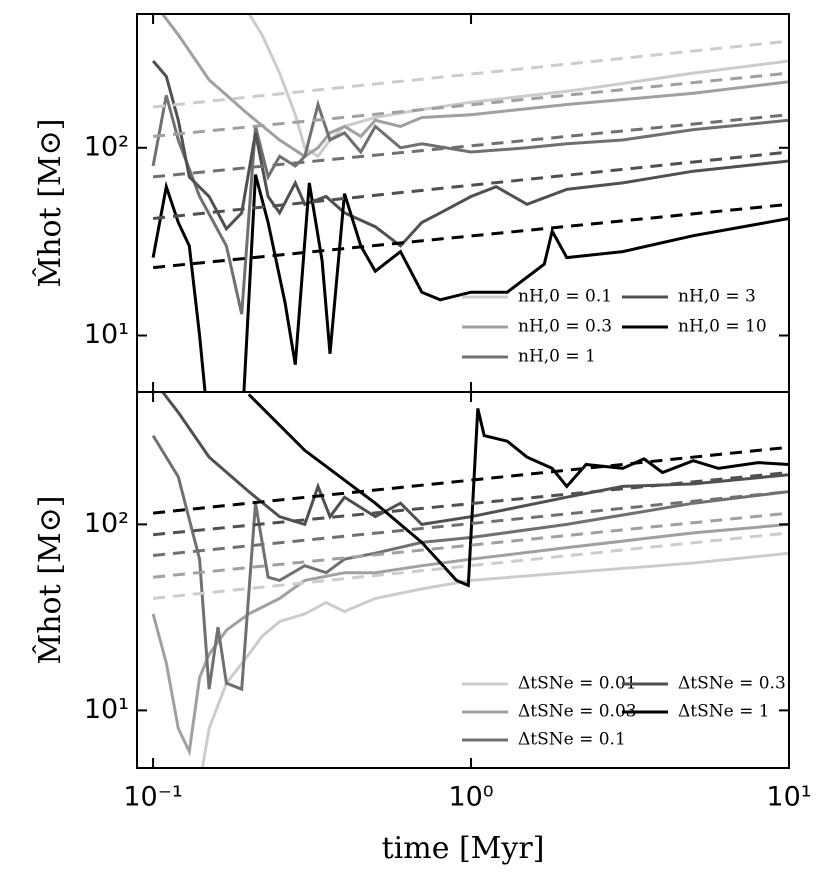 The width and height of the screenshot is (830, 886). Describe the element at coordinates (577, 684) in the screenshot. I see `legend-label: ΔtSNe = 0.01` at that location.